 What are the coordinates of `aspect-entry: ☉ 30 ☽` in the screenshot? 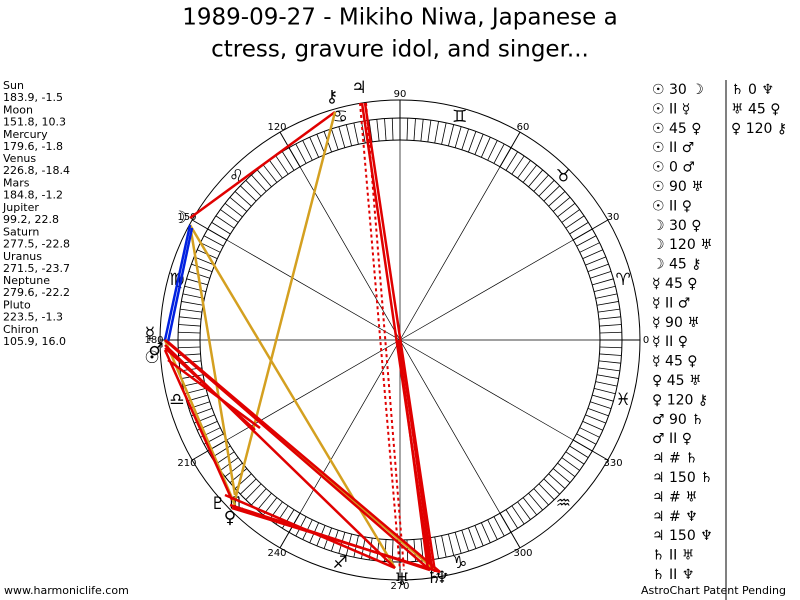 It's located at (678, 90).